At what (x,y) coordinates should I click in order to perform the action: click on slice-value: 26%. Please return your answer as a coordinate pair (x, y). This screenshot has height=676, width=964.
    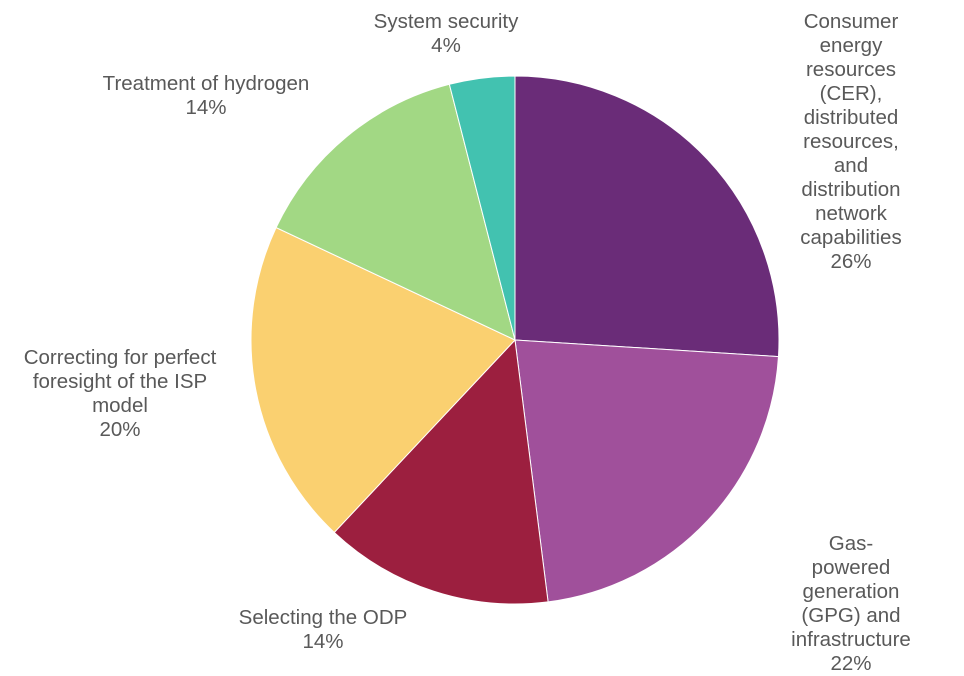
    Looking at the image, I should click on (851, 261).